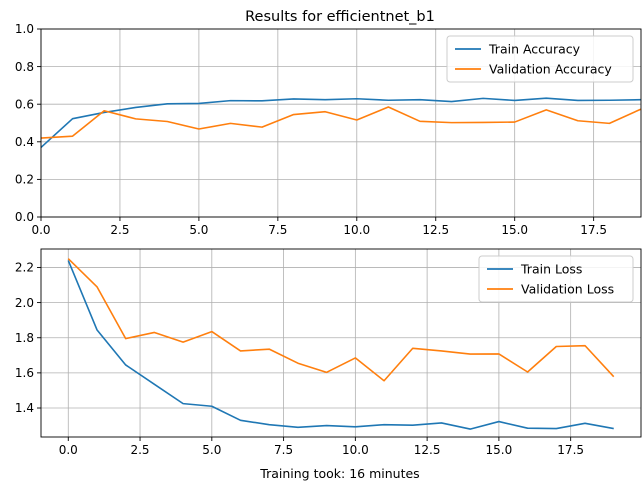  I want to click on series-line-train-accuracy, so click(341, 123).